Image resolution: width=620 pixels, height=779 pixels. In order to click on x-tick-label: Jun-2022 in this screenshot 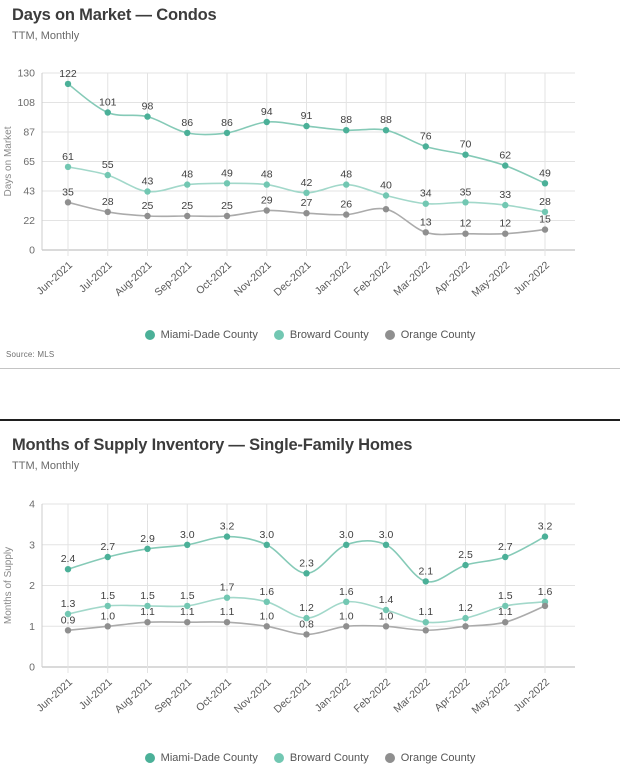, I will do `click(531, 695)`.